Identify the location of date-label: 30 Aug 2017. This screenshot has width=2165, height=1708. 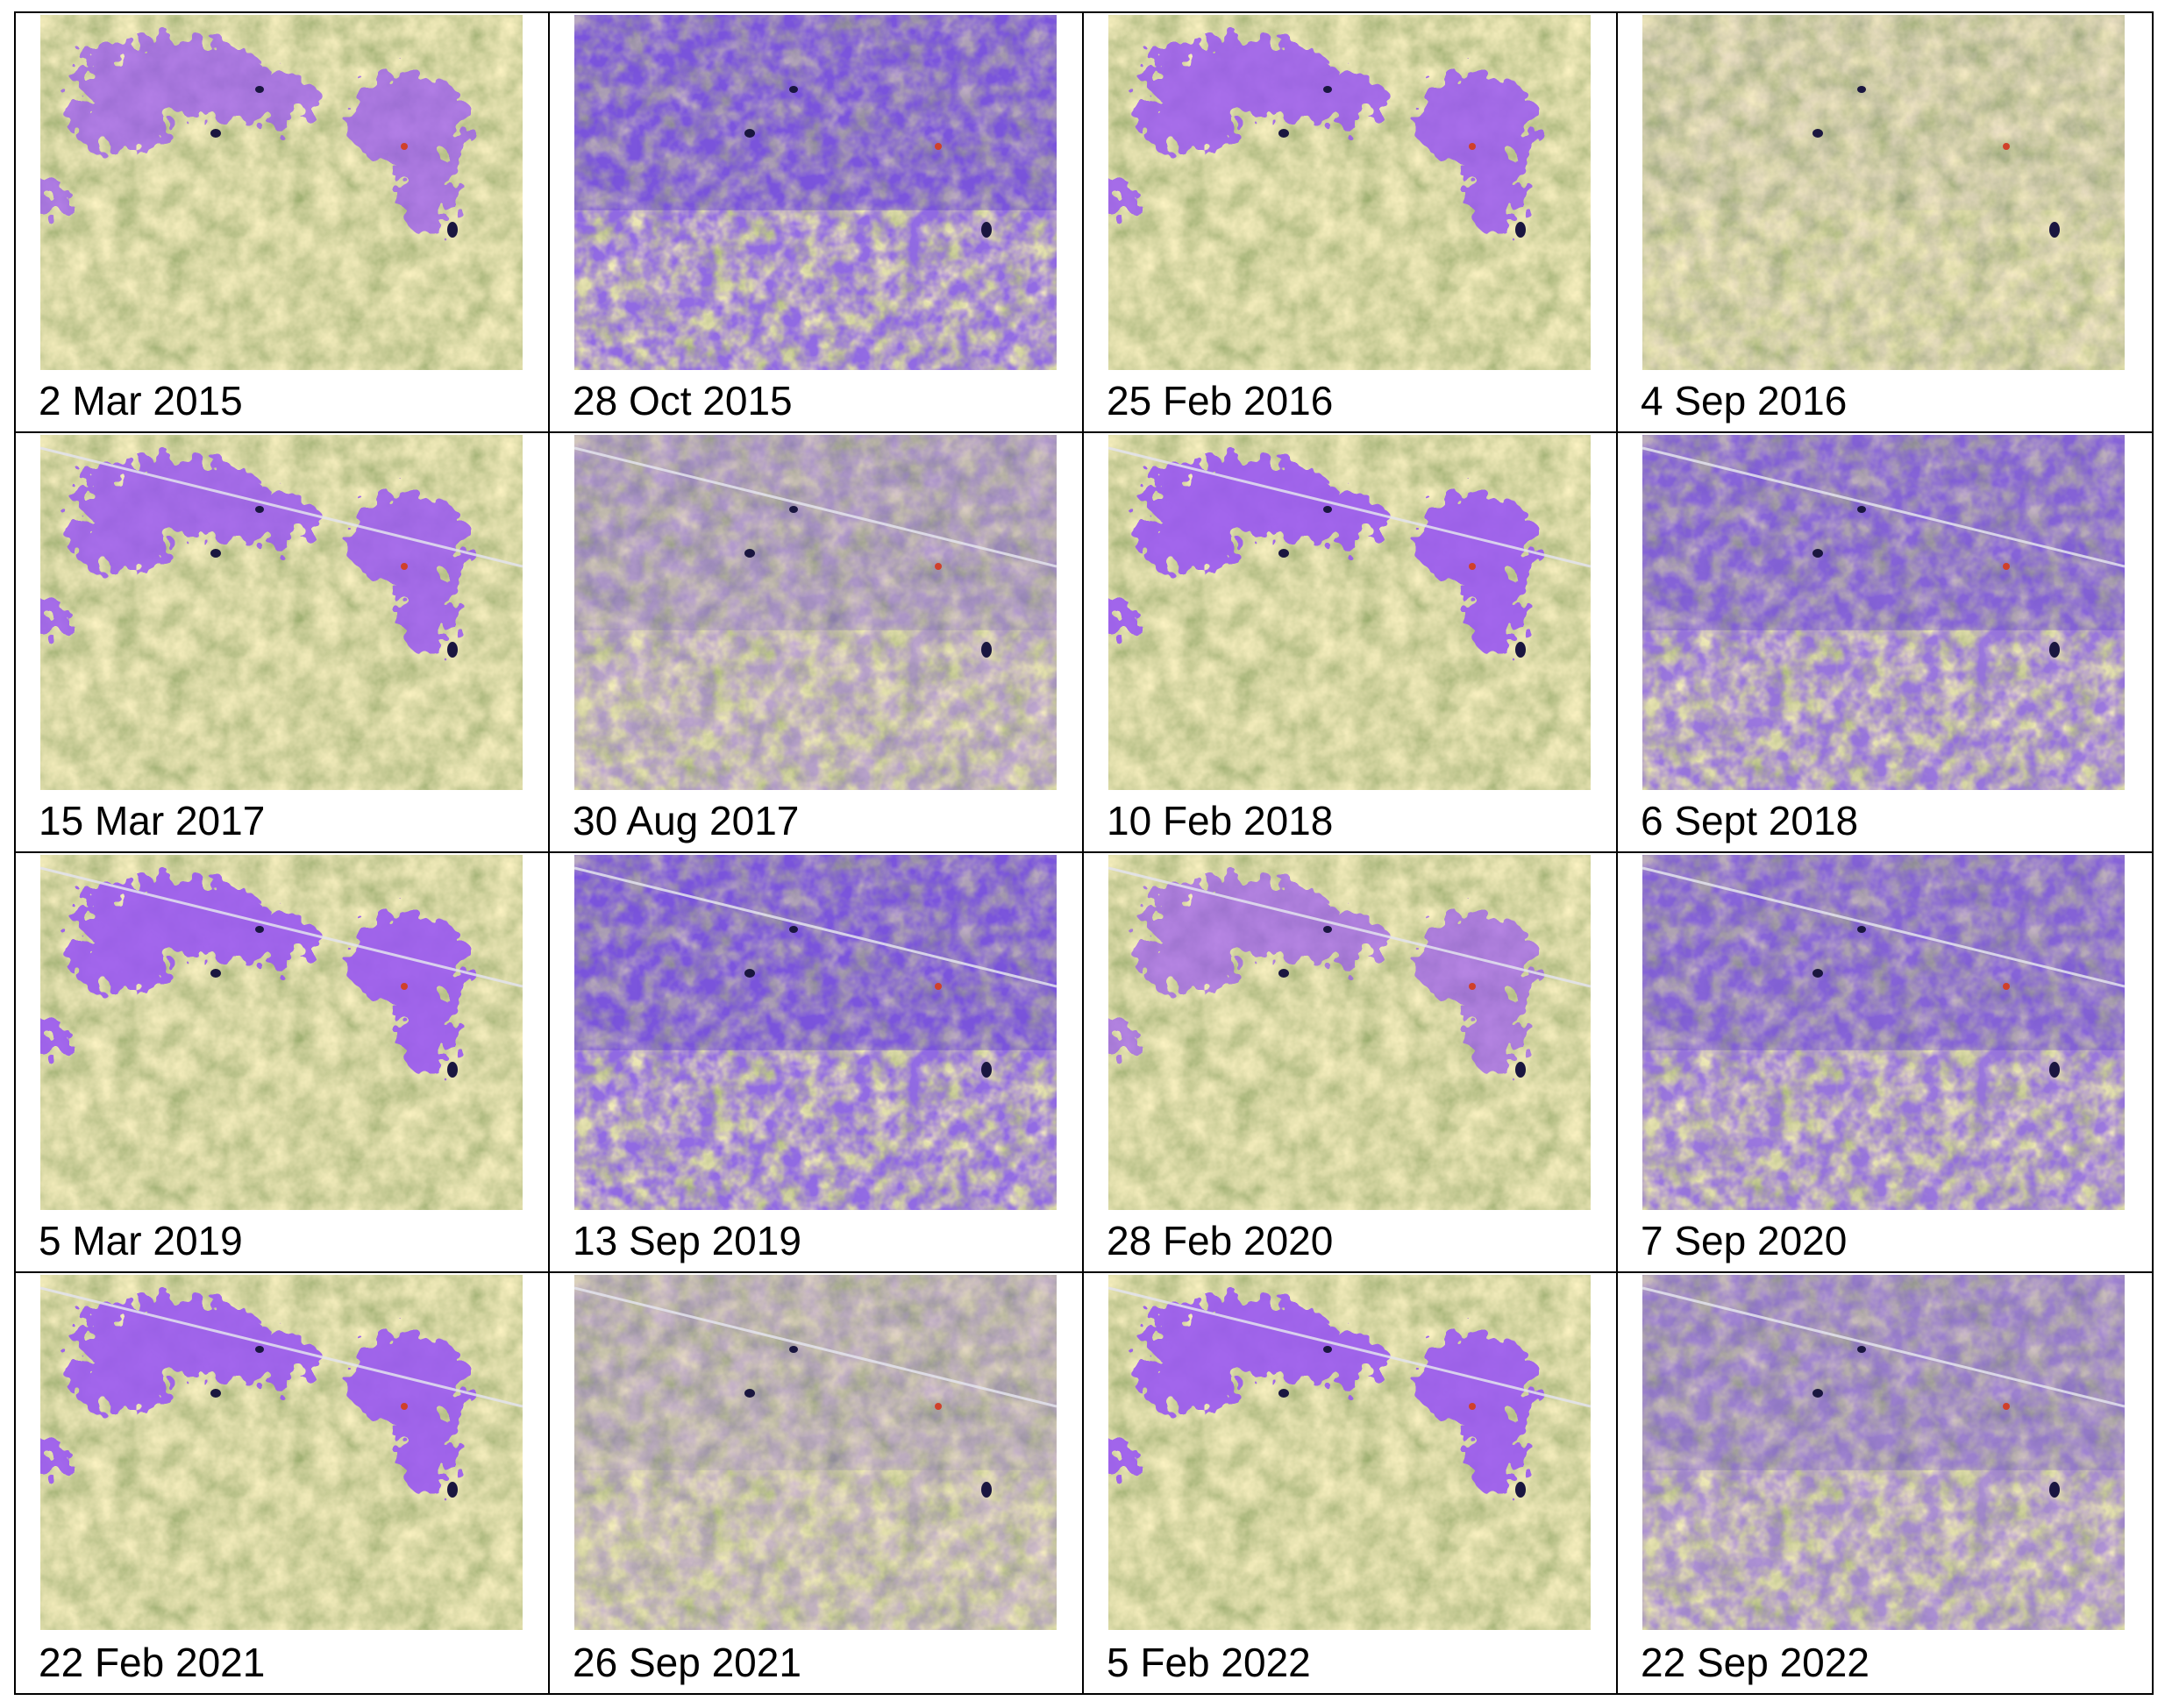
(686, 820).